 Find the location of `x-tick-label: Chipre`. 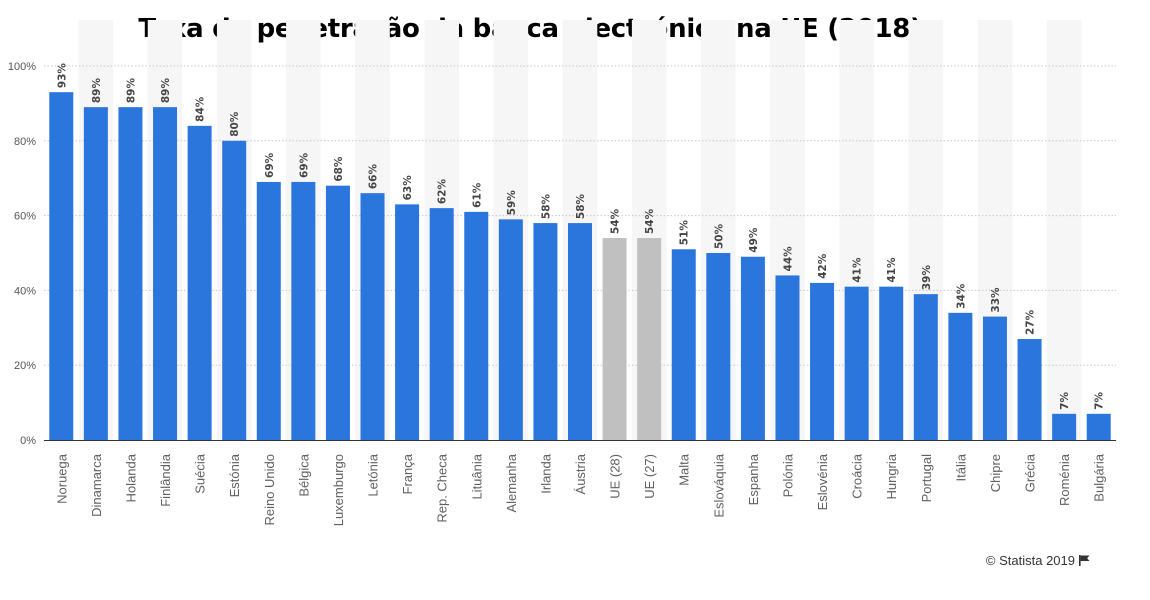

x-tick-label: Chipre is located at coordinates (995, 473).